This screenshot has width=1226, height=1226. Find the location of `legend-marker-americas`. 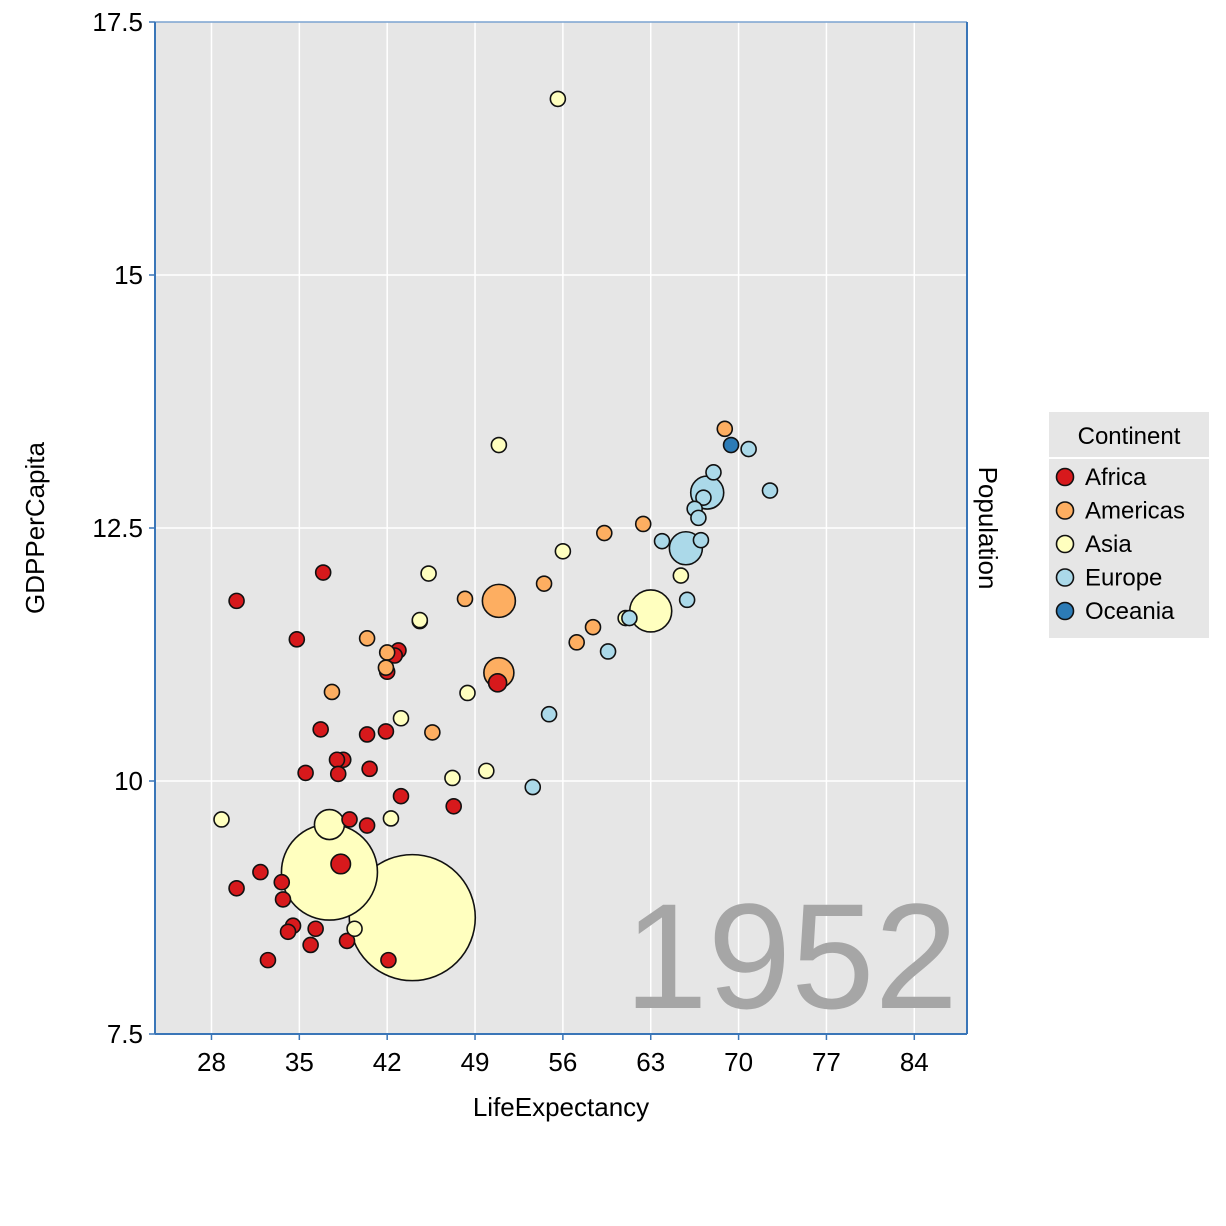

legend-marker-americas is located at coordinates (1065, 510).